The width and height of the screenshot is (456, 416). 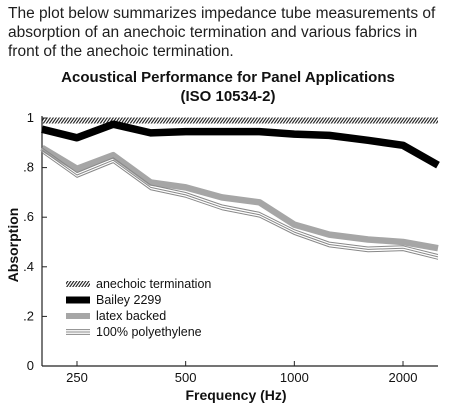 What do you see at coordinates (240, 144) in the screenshot?
I see `series-bailey-2299-line` at bounding box center [240, 144].